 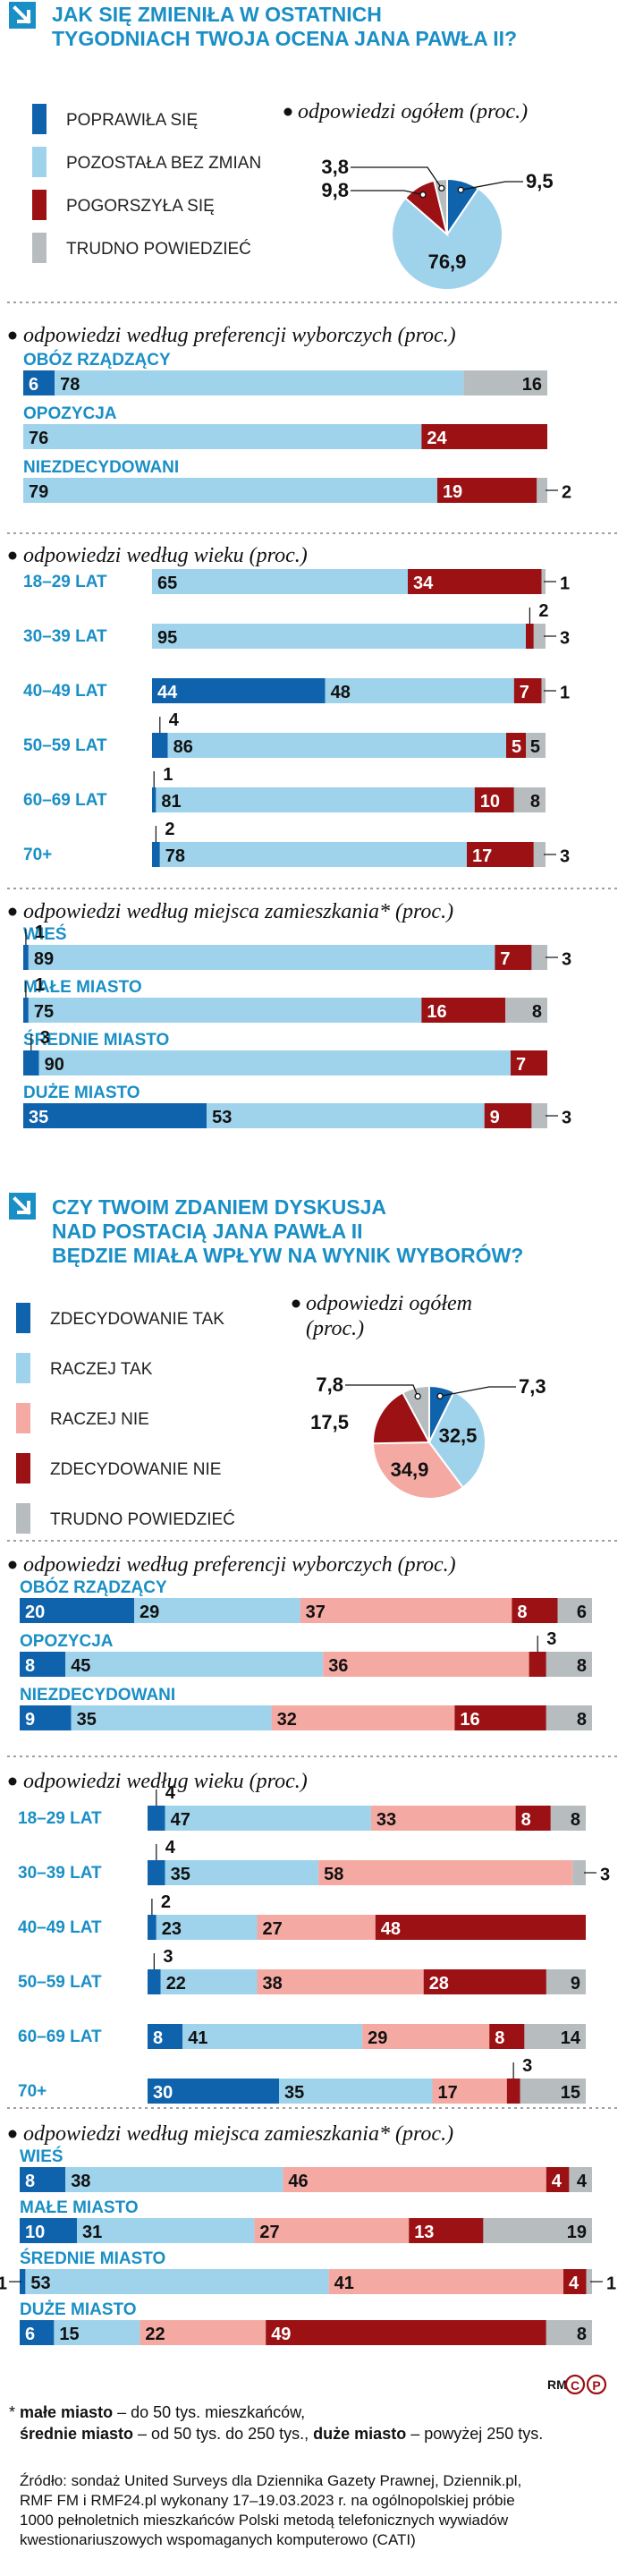 What do you see at coordinates (45, 1038) in the screenshot?
I see `bar-value-label: 3` at bounding box center [45, 1038].